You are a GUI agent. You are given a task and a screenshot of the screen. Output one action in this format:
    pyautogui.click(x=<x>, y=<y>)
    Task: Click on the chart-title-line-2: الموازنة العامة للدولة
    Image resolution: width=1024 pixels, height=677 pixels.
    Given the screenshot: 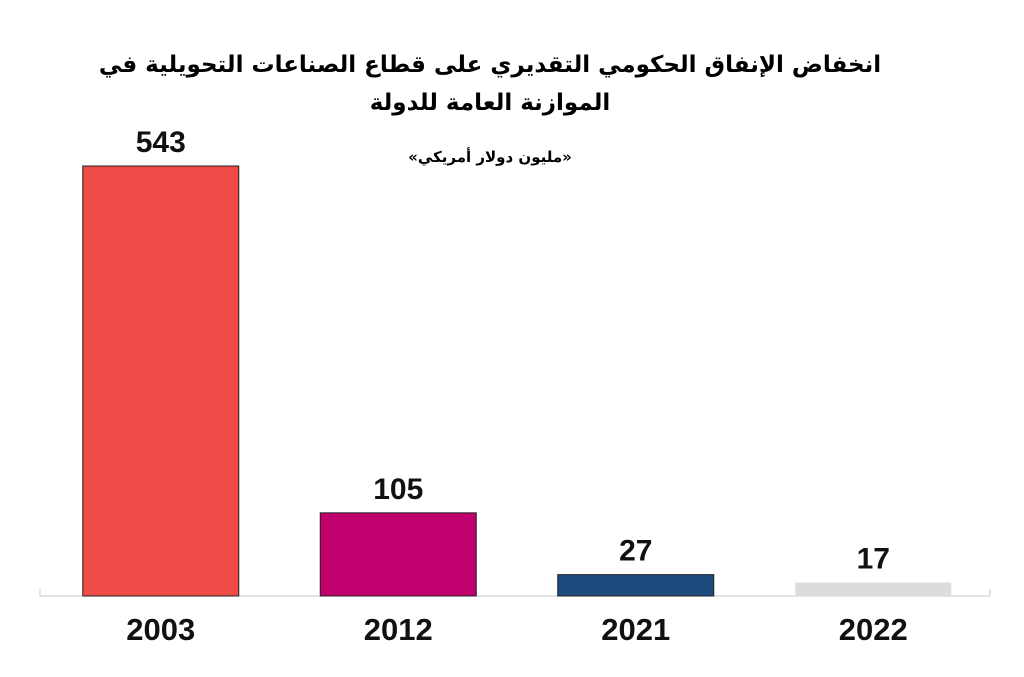 What is the action you would take?
    pyautogui.click(x=490, y=103)
    